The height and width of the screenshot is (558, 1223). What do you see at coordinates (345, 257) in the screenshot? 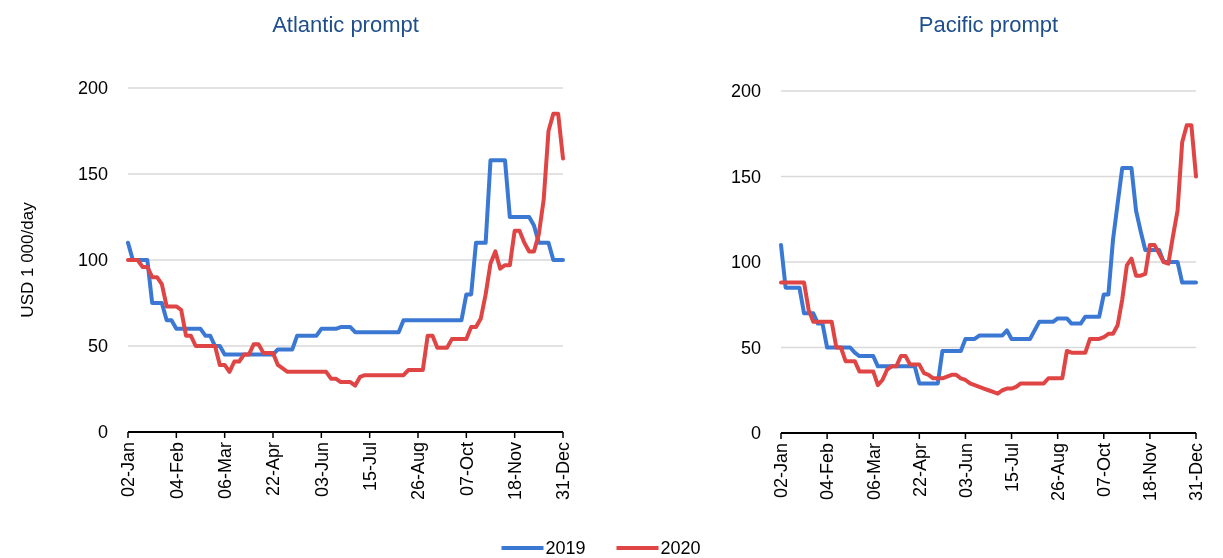
I see `line-series` at bounding box center [345, 257].